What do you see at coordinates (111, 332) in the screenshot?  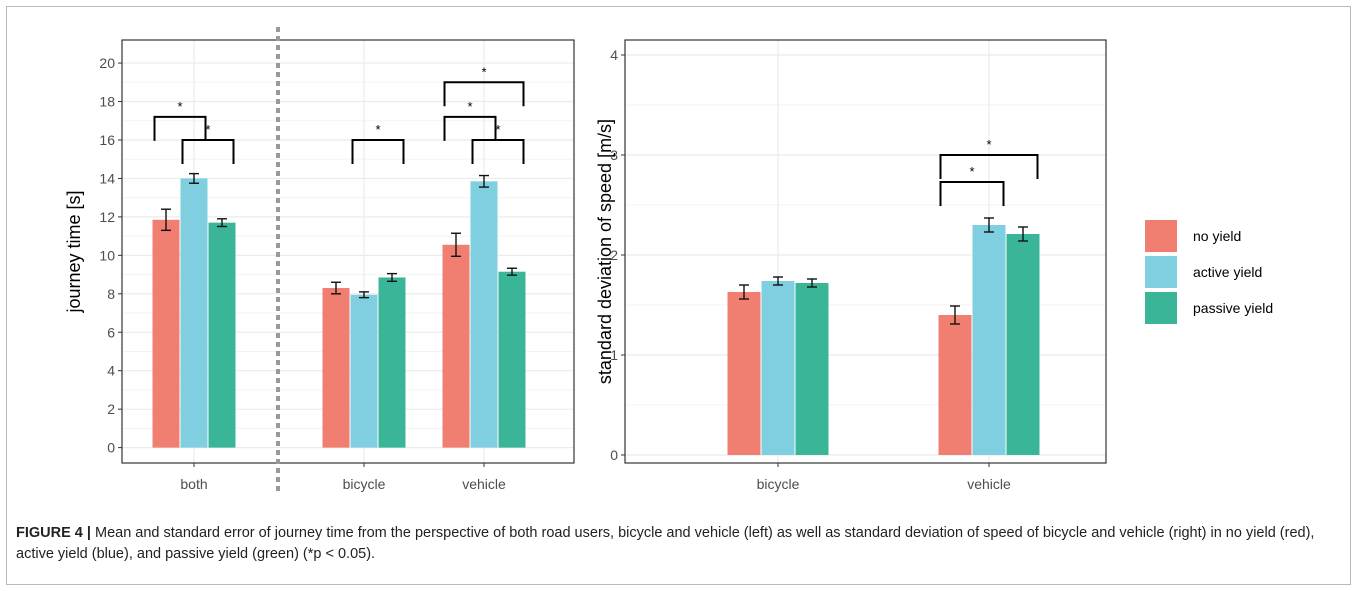 I see `y-tick-label: 6` at bounding box center [111, 332].